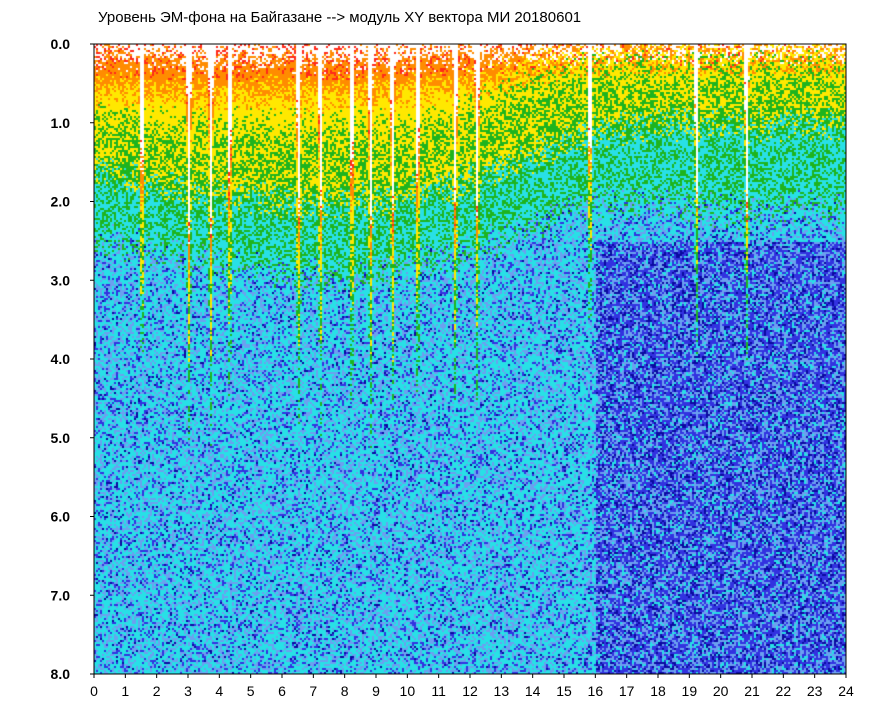  I want to click on y-tick-label: 2.0, so click(61, 202).